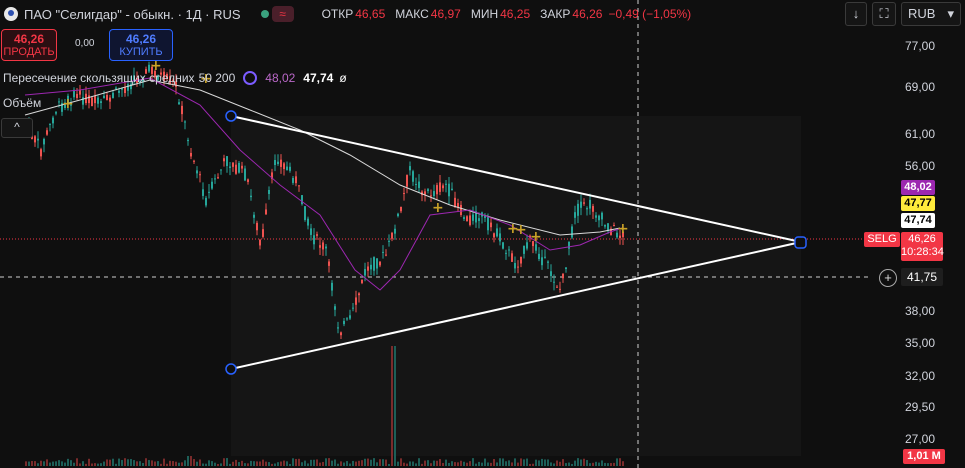  I want to click on spread-value: 0,00, so click(85, 43).